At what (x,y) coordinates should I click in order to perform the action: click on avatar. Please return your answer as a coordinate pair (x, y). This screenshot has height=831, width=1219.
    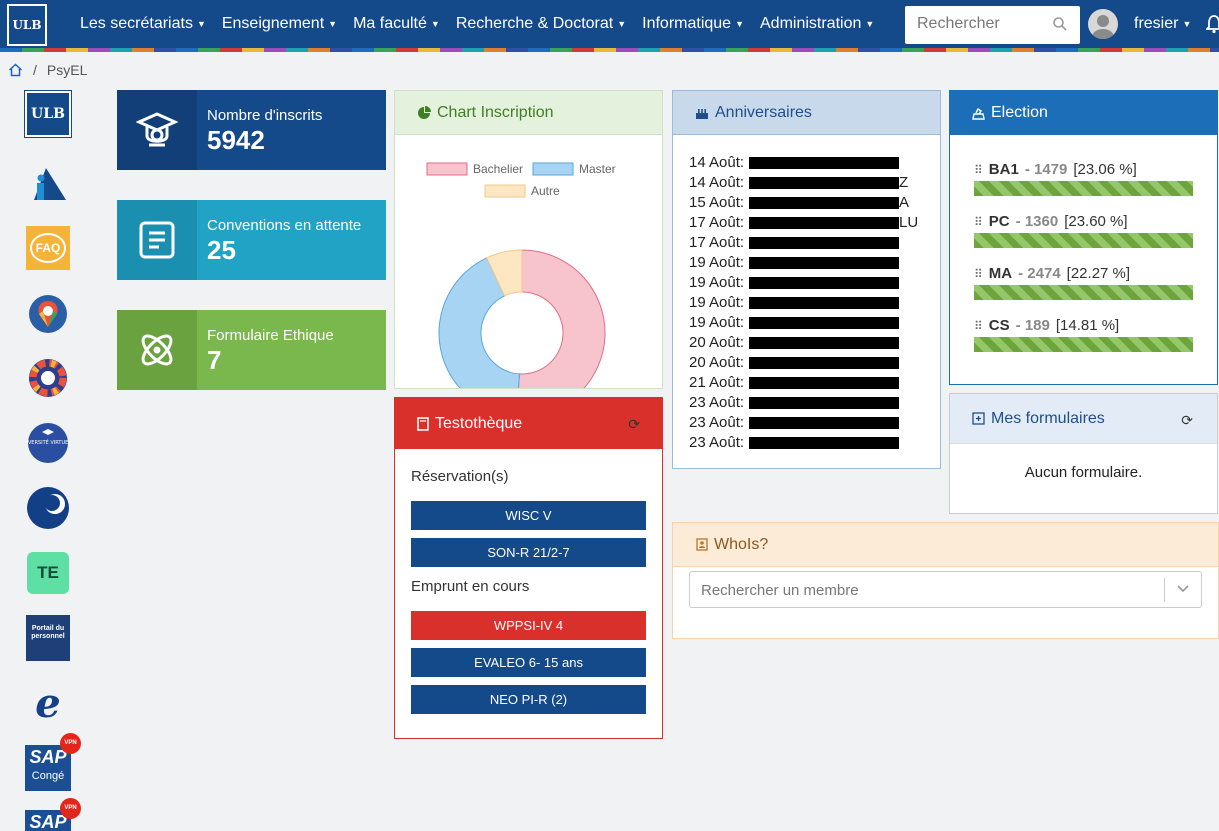
    Looking at the image, I should click on (1103, 24).